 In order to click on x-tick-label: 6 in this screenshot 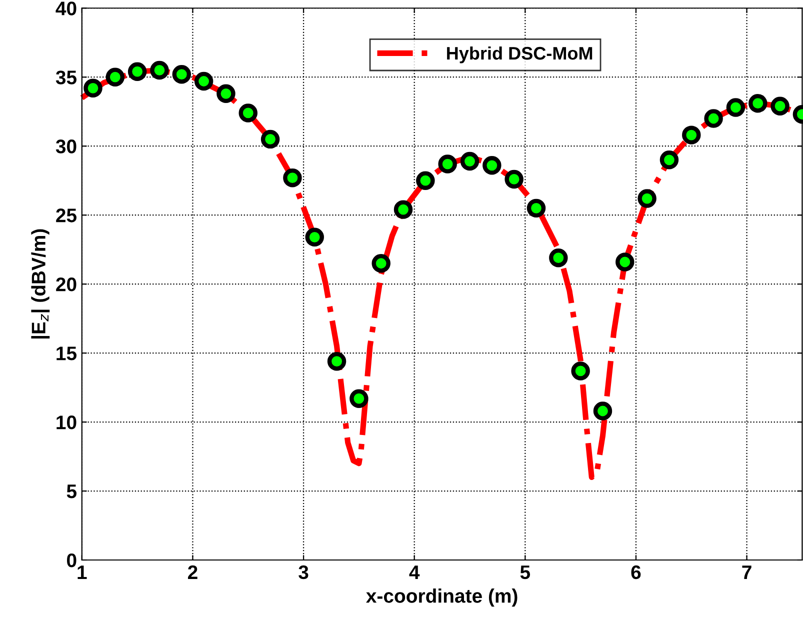, I will do `click(636, 572)`.